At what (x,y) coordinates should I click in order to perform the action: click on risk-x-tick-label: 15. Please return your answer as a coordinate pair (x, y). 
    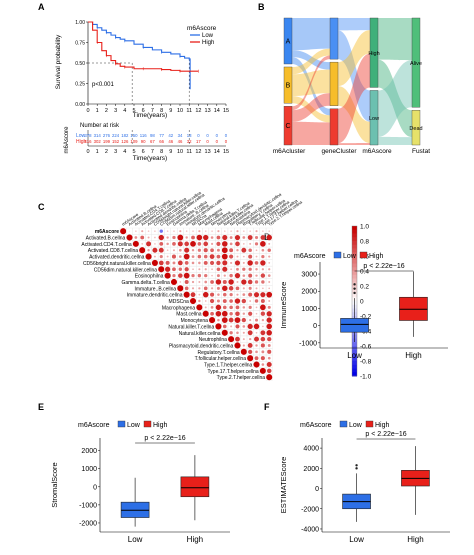
    Looking at the image, I should click on (226, 152).